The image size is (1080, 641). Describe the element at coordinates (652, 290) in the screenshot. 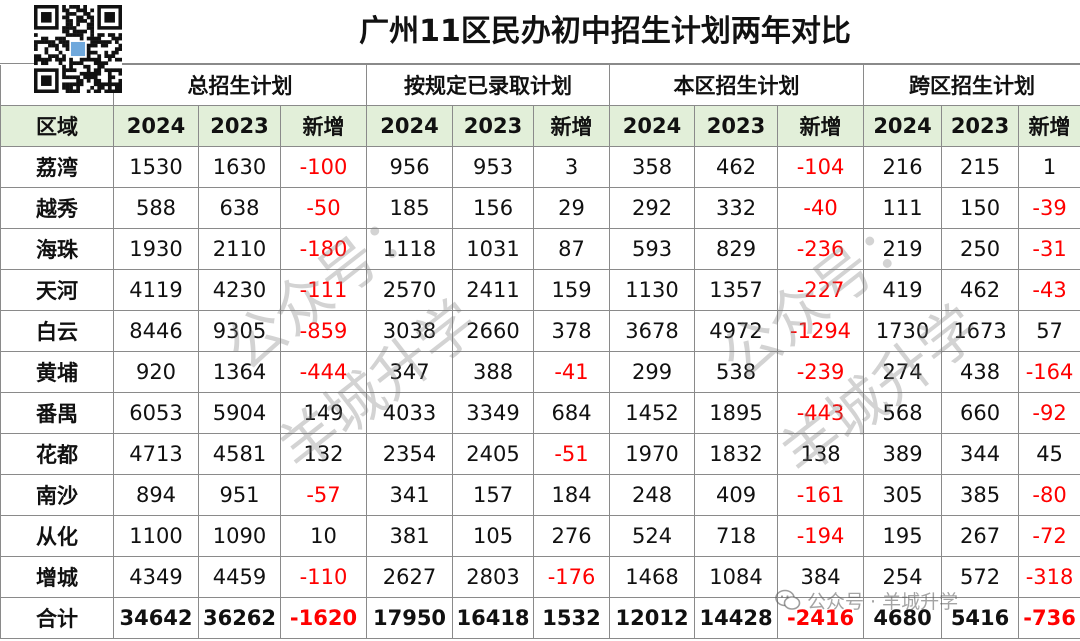

I see `value-cell: 1130` at that location.